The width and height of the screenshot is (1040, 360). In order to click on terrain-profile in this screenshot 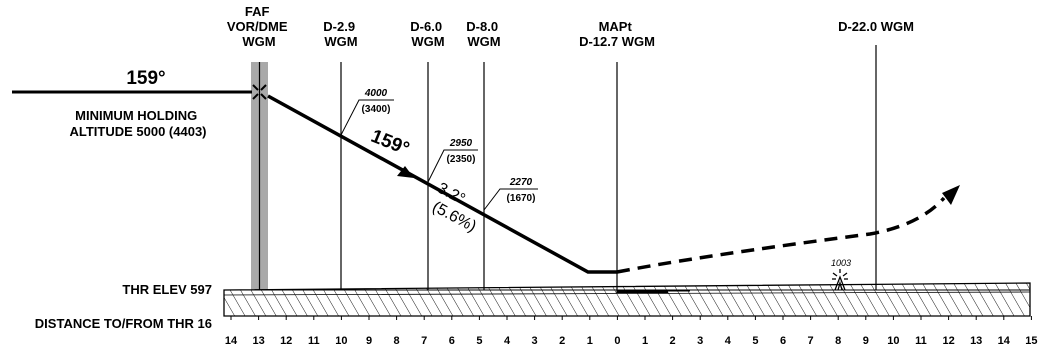, I will do `click(627, 299)`.